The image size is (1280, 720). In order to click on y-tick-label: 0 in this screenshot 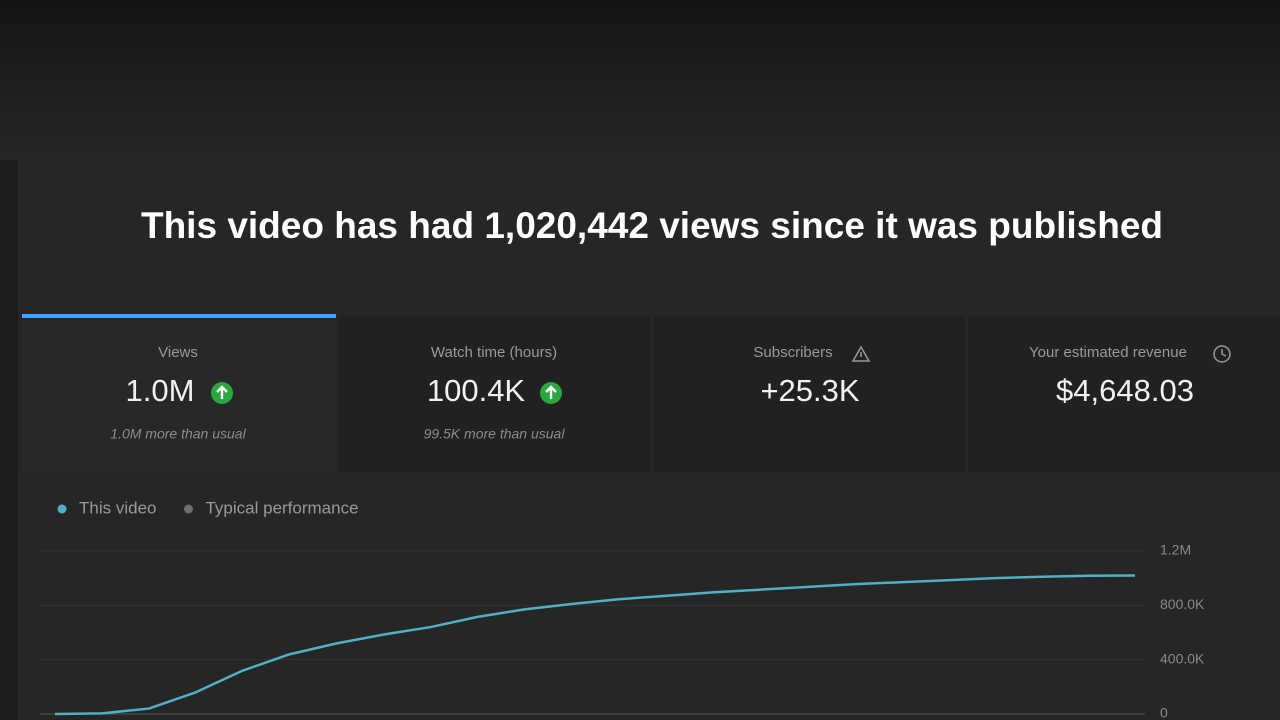, I will do `click(1164, 712)`.